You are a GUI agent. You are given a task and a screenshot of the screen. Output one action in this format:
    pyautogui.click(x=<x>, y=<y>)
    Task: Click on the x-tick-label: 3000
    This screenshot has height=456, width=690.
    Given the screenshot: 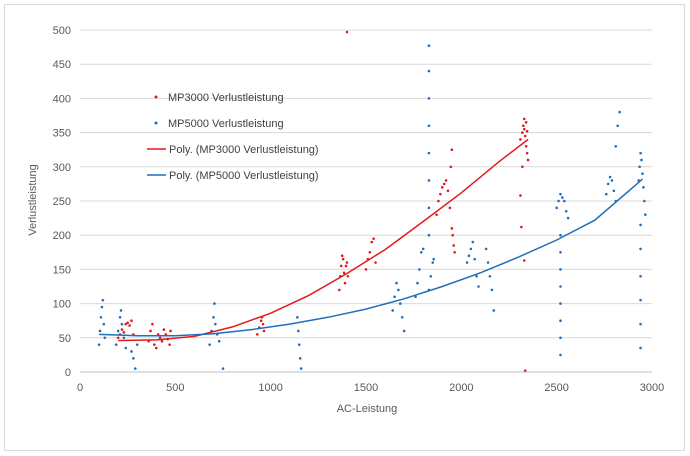 What is the action you would take?
    pyautogui.click(x=652, y=388)
    